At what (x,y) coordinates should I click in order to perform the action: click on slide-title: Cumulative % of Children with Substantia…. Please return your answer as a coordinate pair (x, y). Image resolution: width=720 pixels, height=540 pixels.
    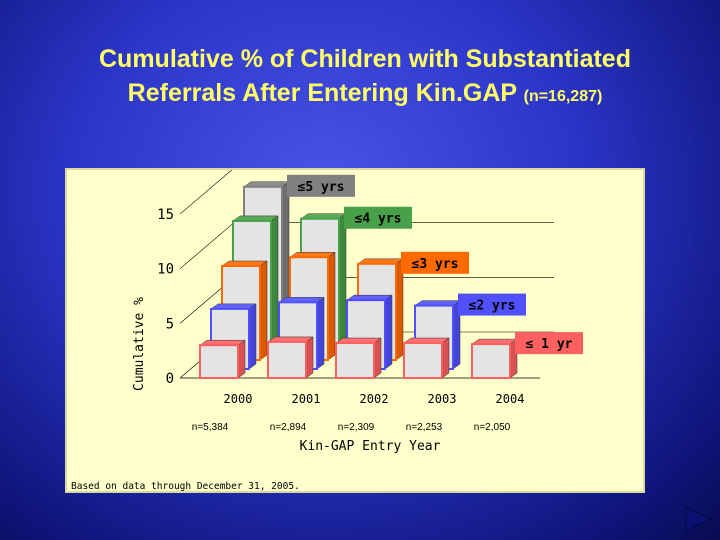
    Looking at the image, I should click on (365, 78).